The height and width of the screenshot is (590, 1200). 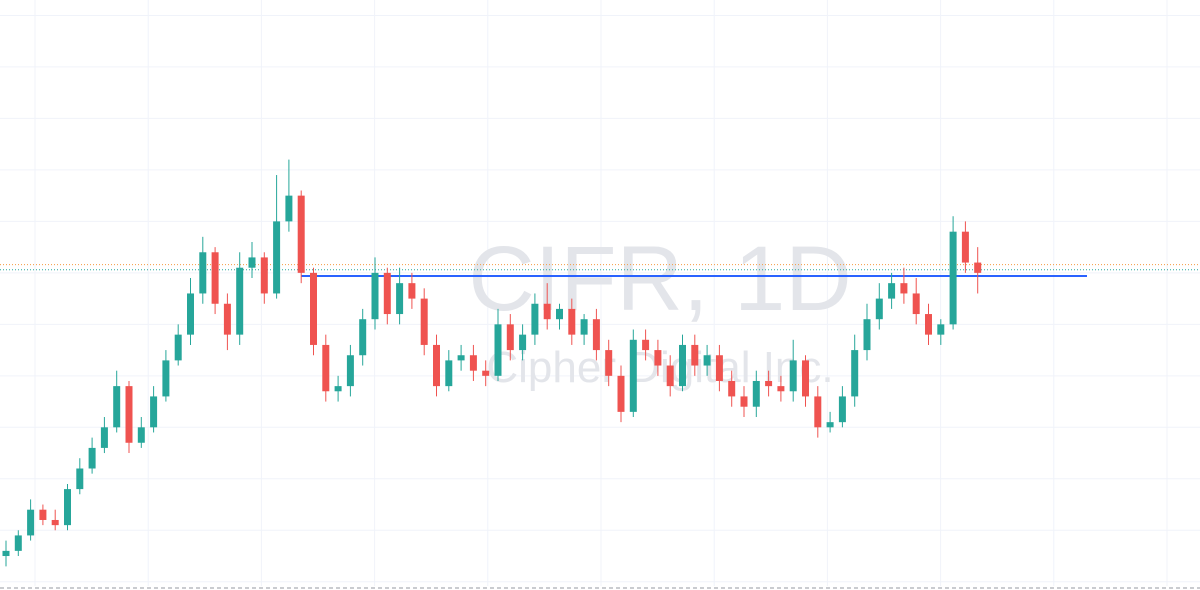 I want to click on watermark: CIFR, 1D, so click(x=659, y=279).